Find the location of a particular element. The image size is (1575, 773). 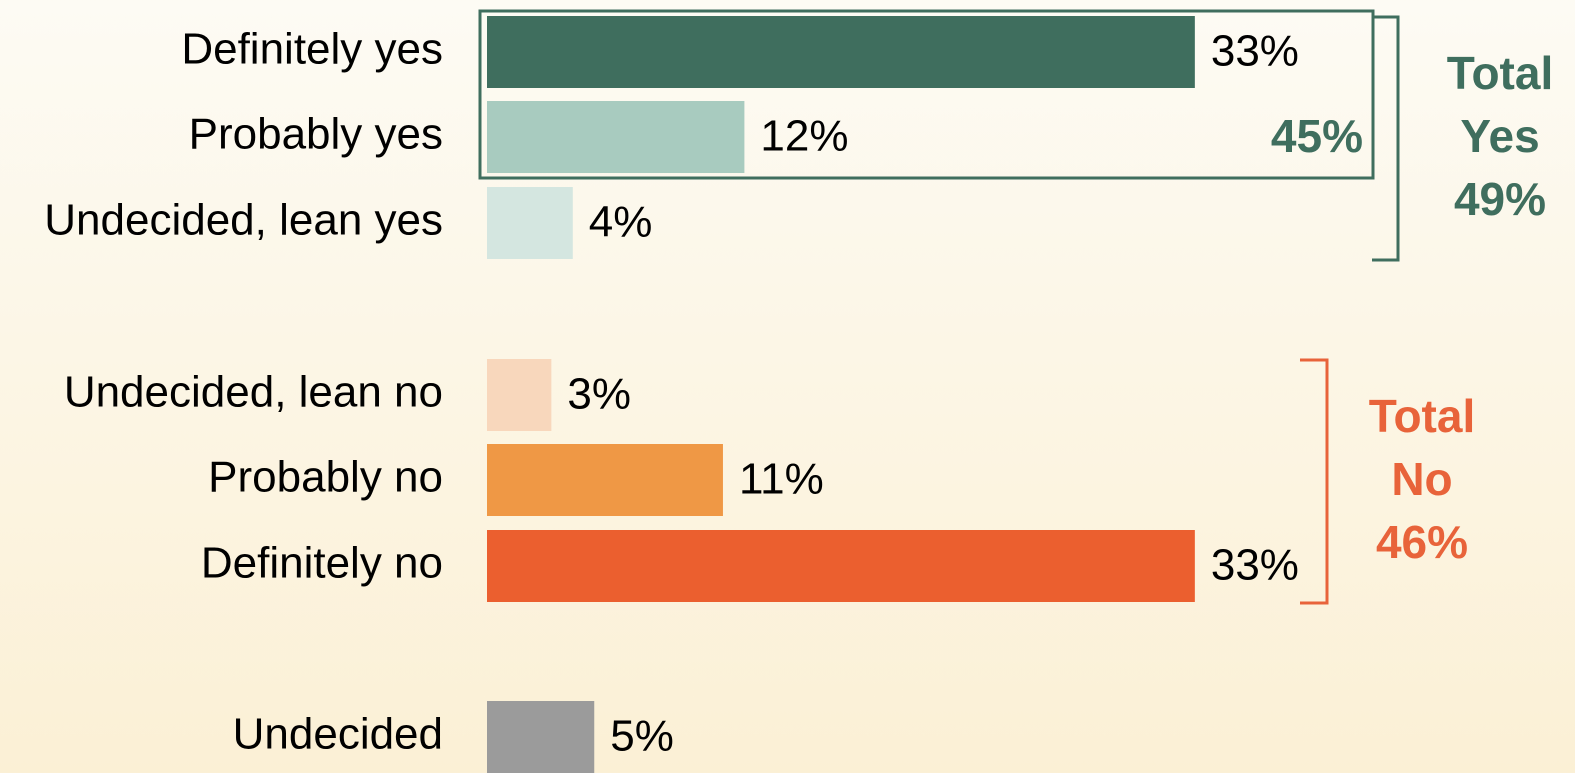

category-label: Undecided is located at coordinates (338, 734).